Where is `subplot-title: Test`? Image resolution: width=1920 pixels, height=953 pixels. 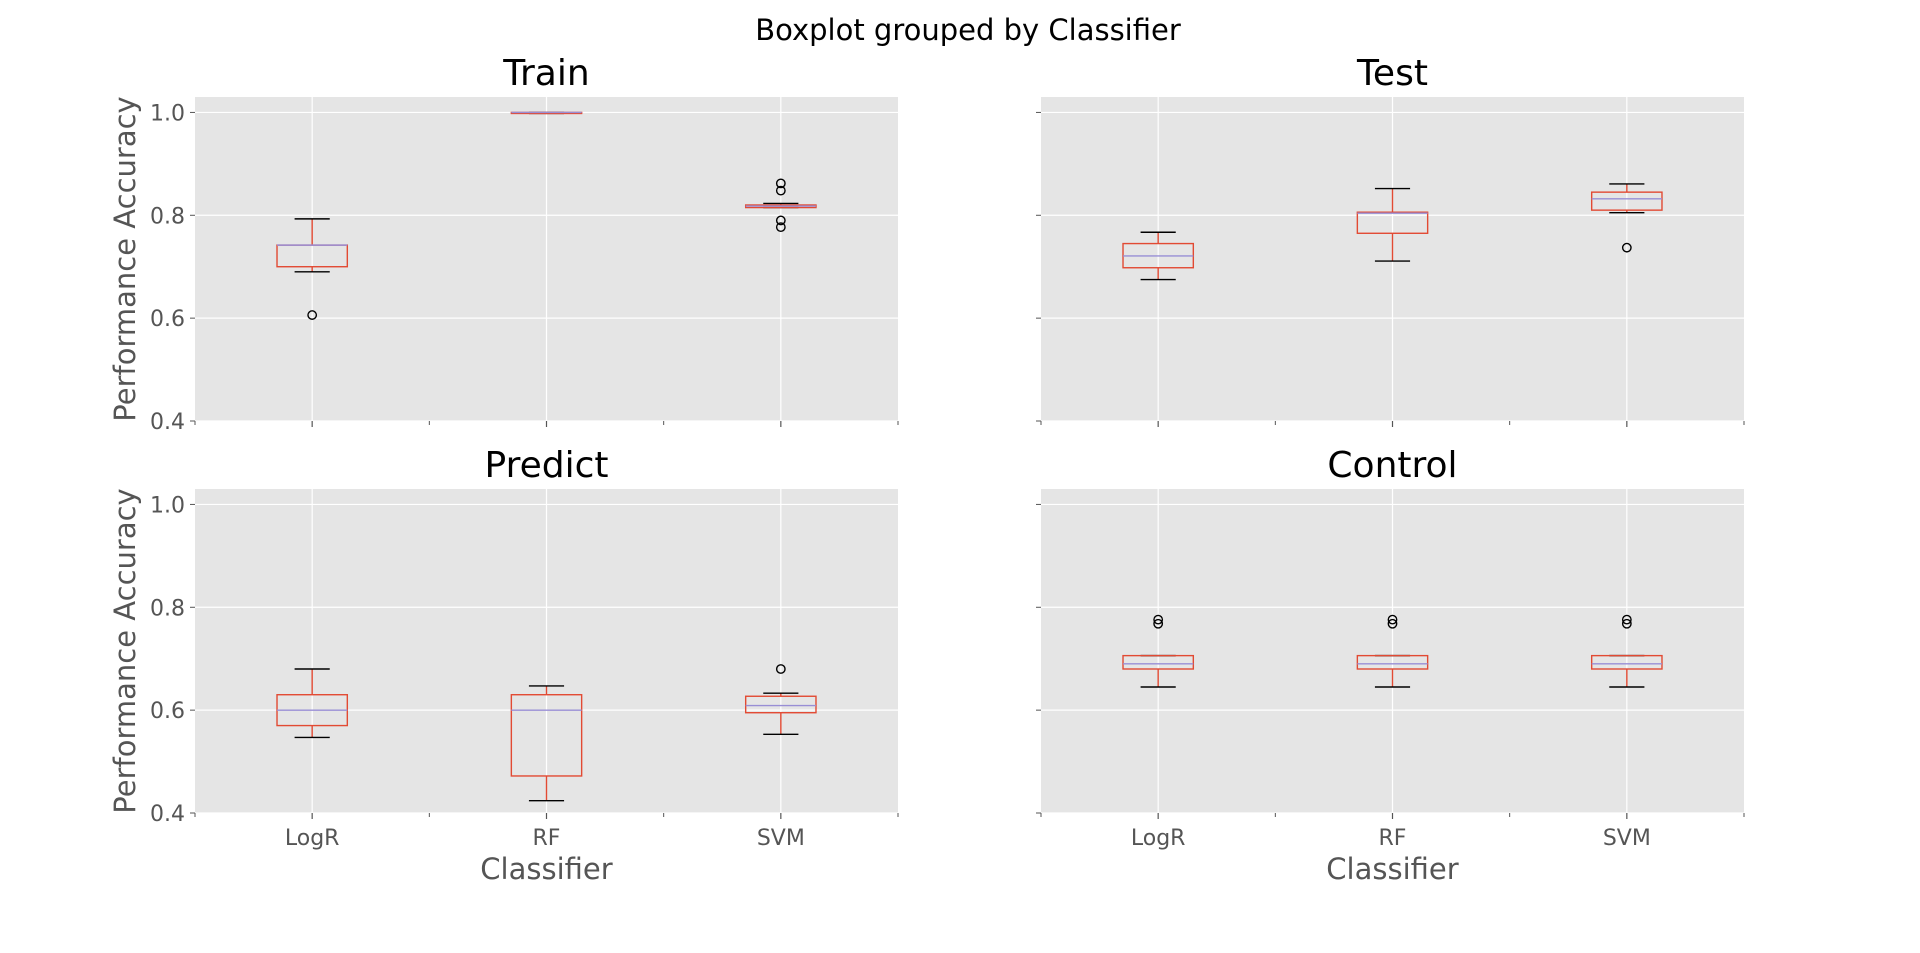 subplot-title: Test is located at coordinates (1392, 73).